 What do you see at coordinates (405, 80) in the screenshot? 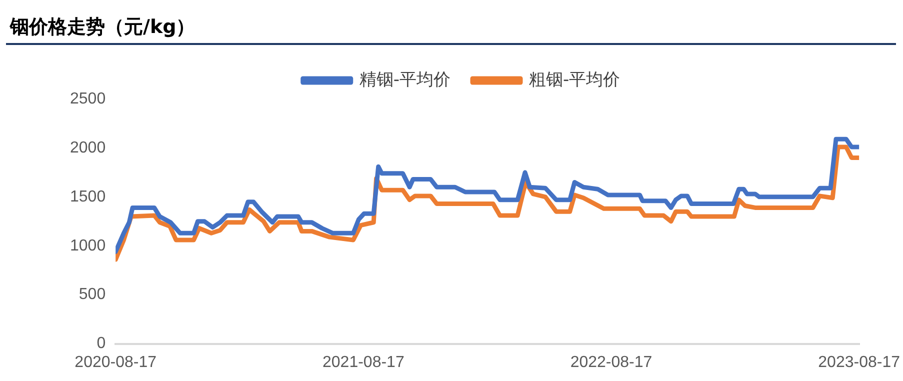
I see `legend-label: 精铟-平均价` at bounding box center [405, 80].